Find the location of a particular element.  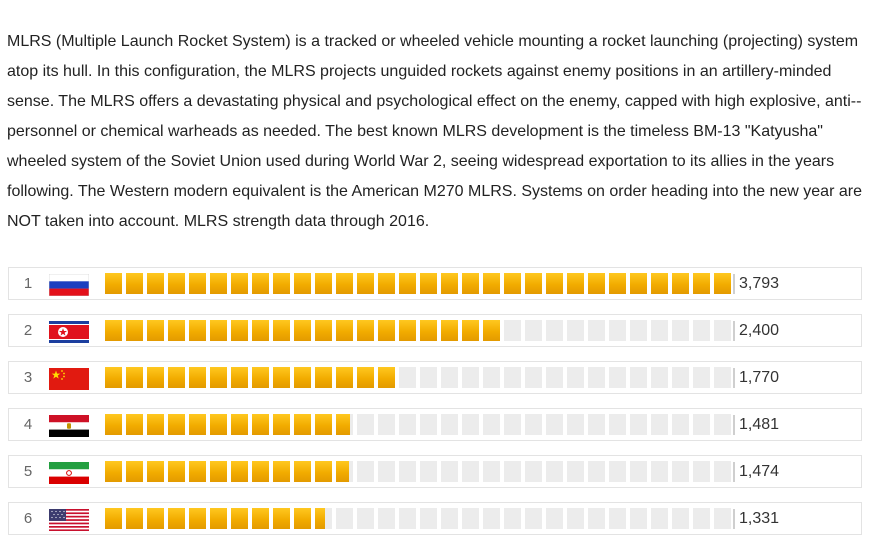

iran-flag-icon is located at coordinates (69, 473).